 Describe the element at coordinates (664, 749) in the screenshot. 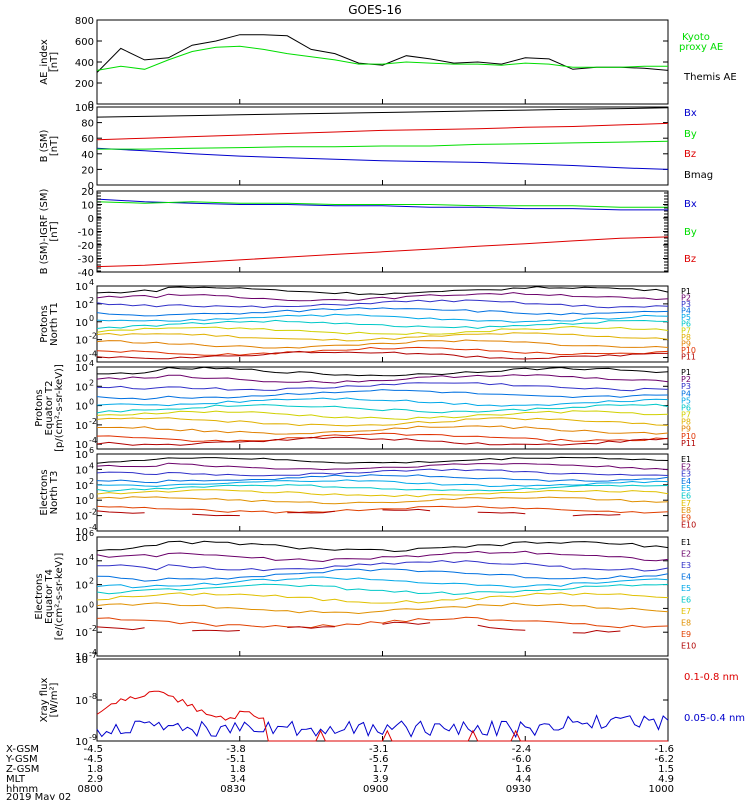

I see `x-value: -1.6` at that location.